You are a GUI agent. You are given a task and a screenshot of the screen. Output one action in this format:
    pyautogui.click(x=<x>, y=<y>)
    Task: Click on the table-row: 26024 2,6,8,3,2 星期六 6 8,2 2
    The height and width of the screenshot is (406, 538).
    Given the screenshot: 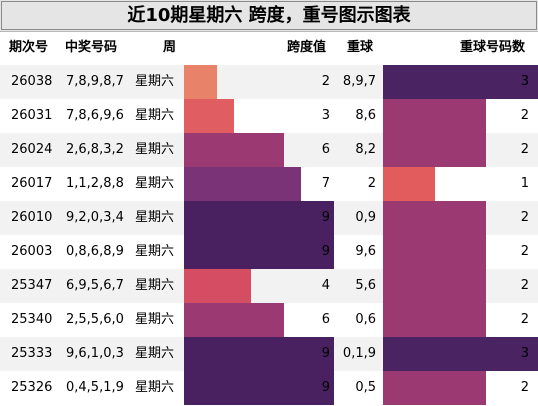 What is the action you would take?
    pyautogui.click(x=269, y=150)
    